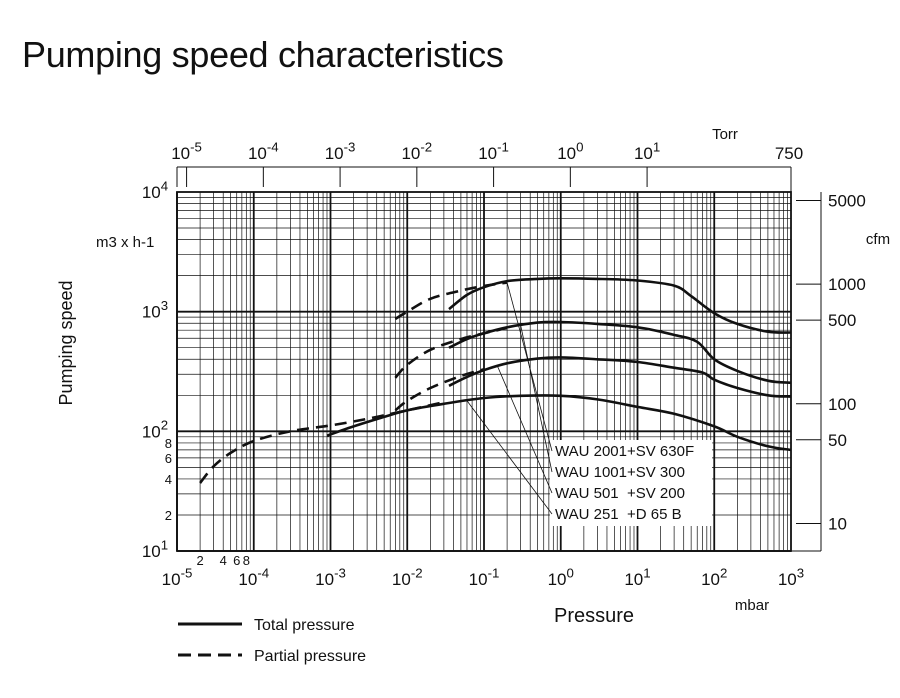 Image resolution: width=900 pixels, height=698 pixels. Describe the element at coordinates (246, 560) in the screenshot. I see `x-minor-tick-label: 8` at that location.